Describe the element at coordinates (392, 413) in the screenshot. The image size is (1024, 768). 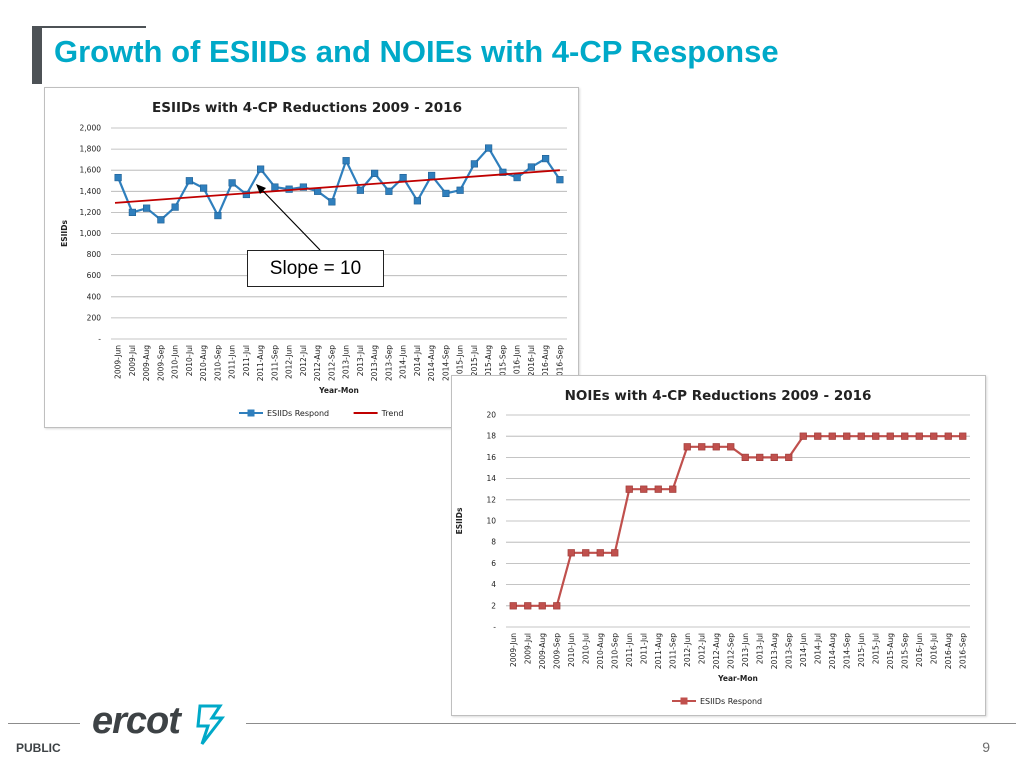
I see `legend-entry: Trend` at that location.